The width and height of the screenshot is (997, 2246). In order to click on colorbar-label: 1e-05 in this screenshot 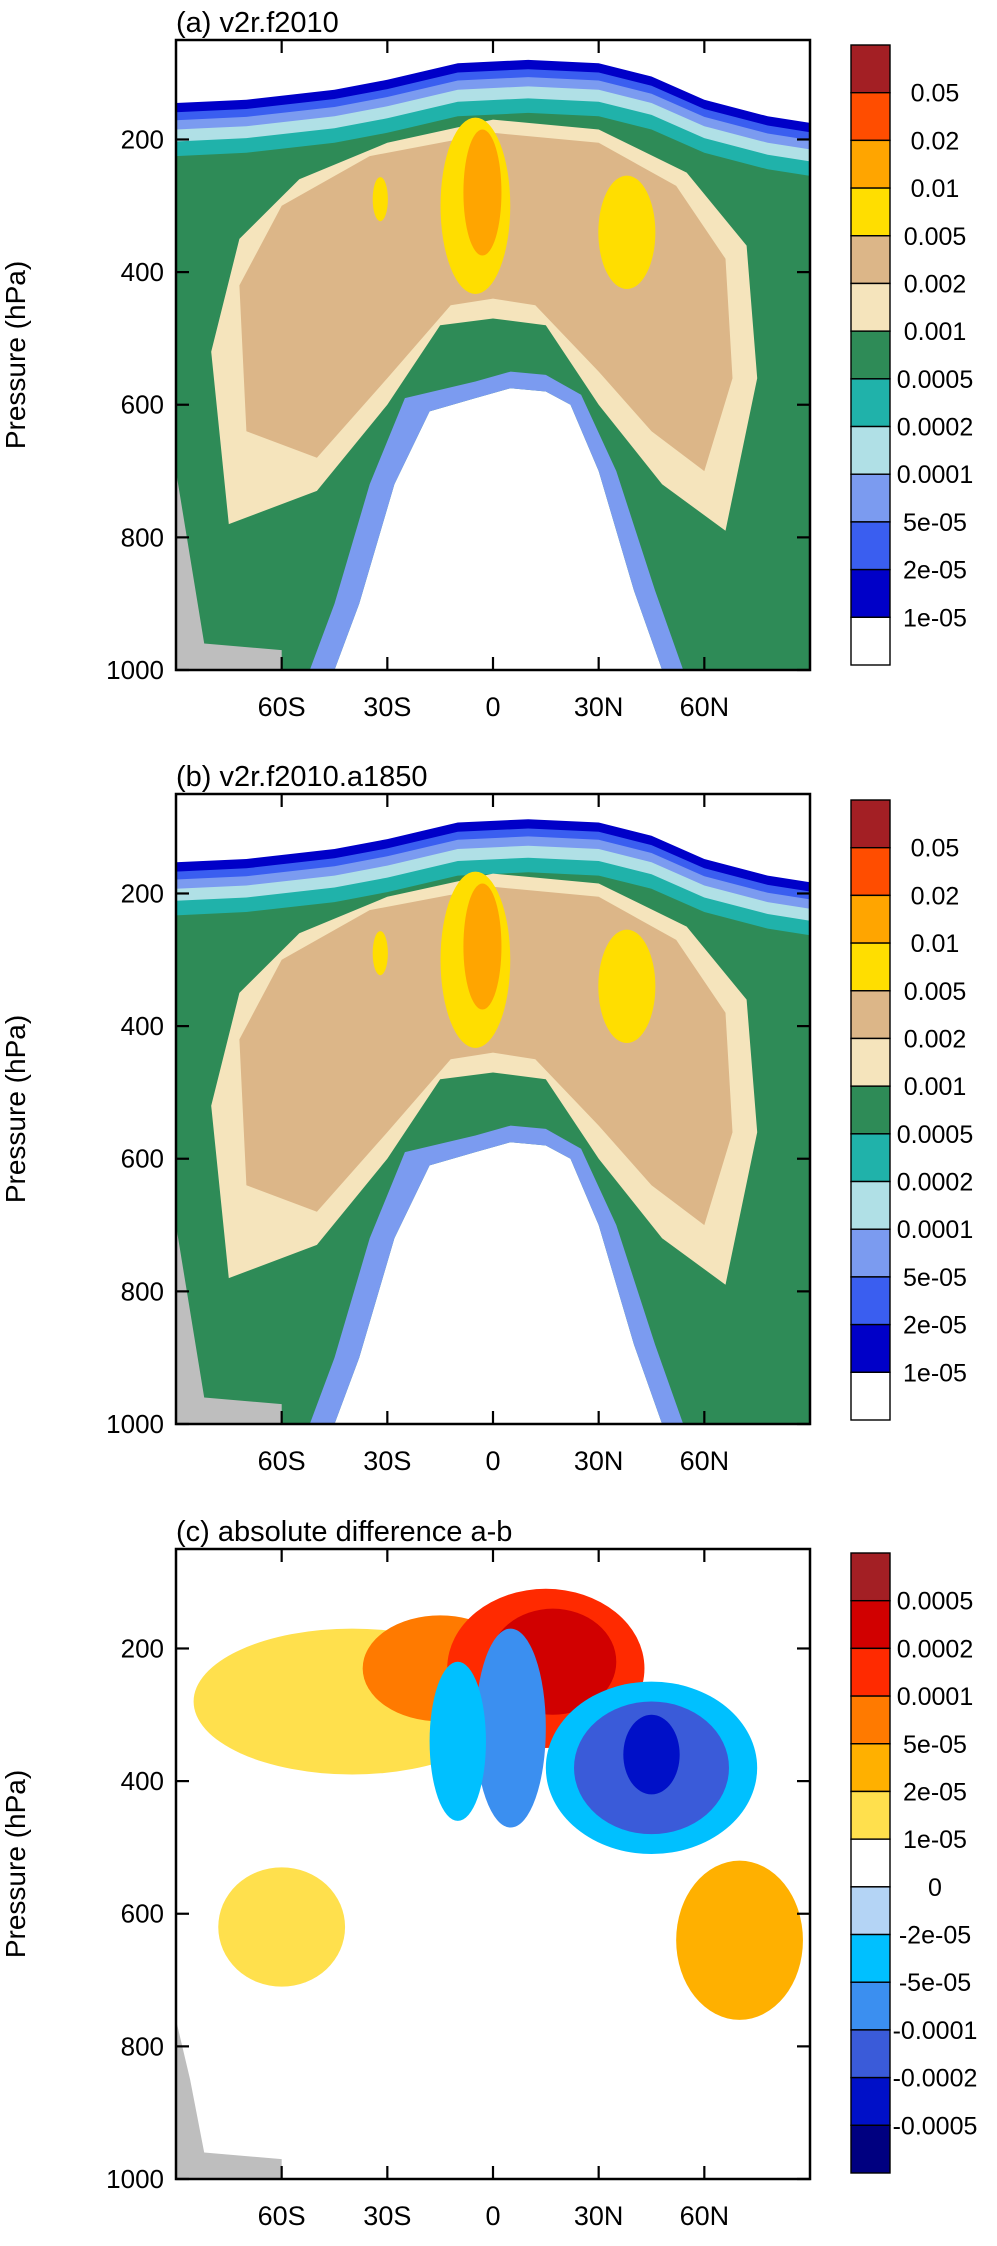, I will do `click(935, 1840)`.